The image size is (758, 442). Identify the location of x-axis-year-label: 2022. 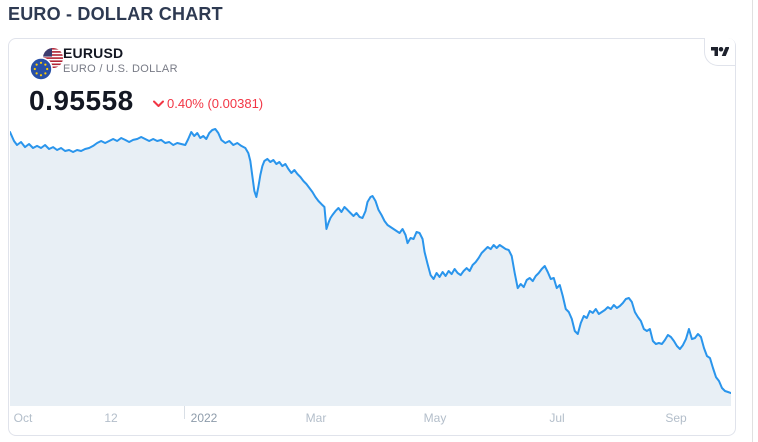
(204, 418).